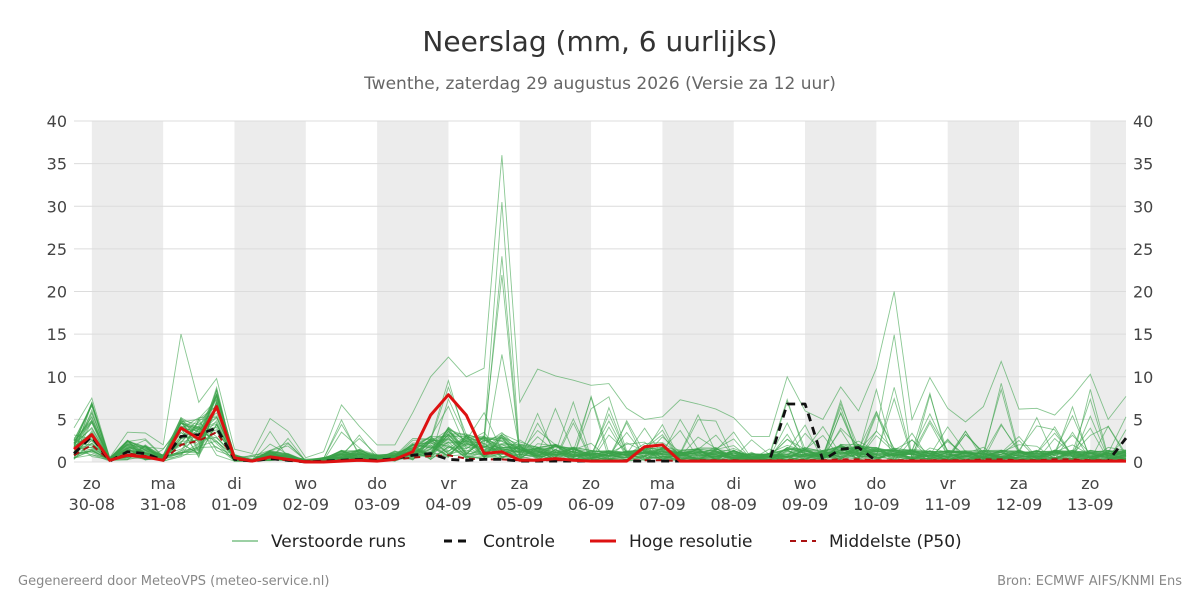  What do you see at coordinates (662, 504) in the screenshot?
I see `x-tick-date-8: 07-09` at bounding box center [662, 504].